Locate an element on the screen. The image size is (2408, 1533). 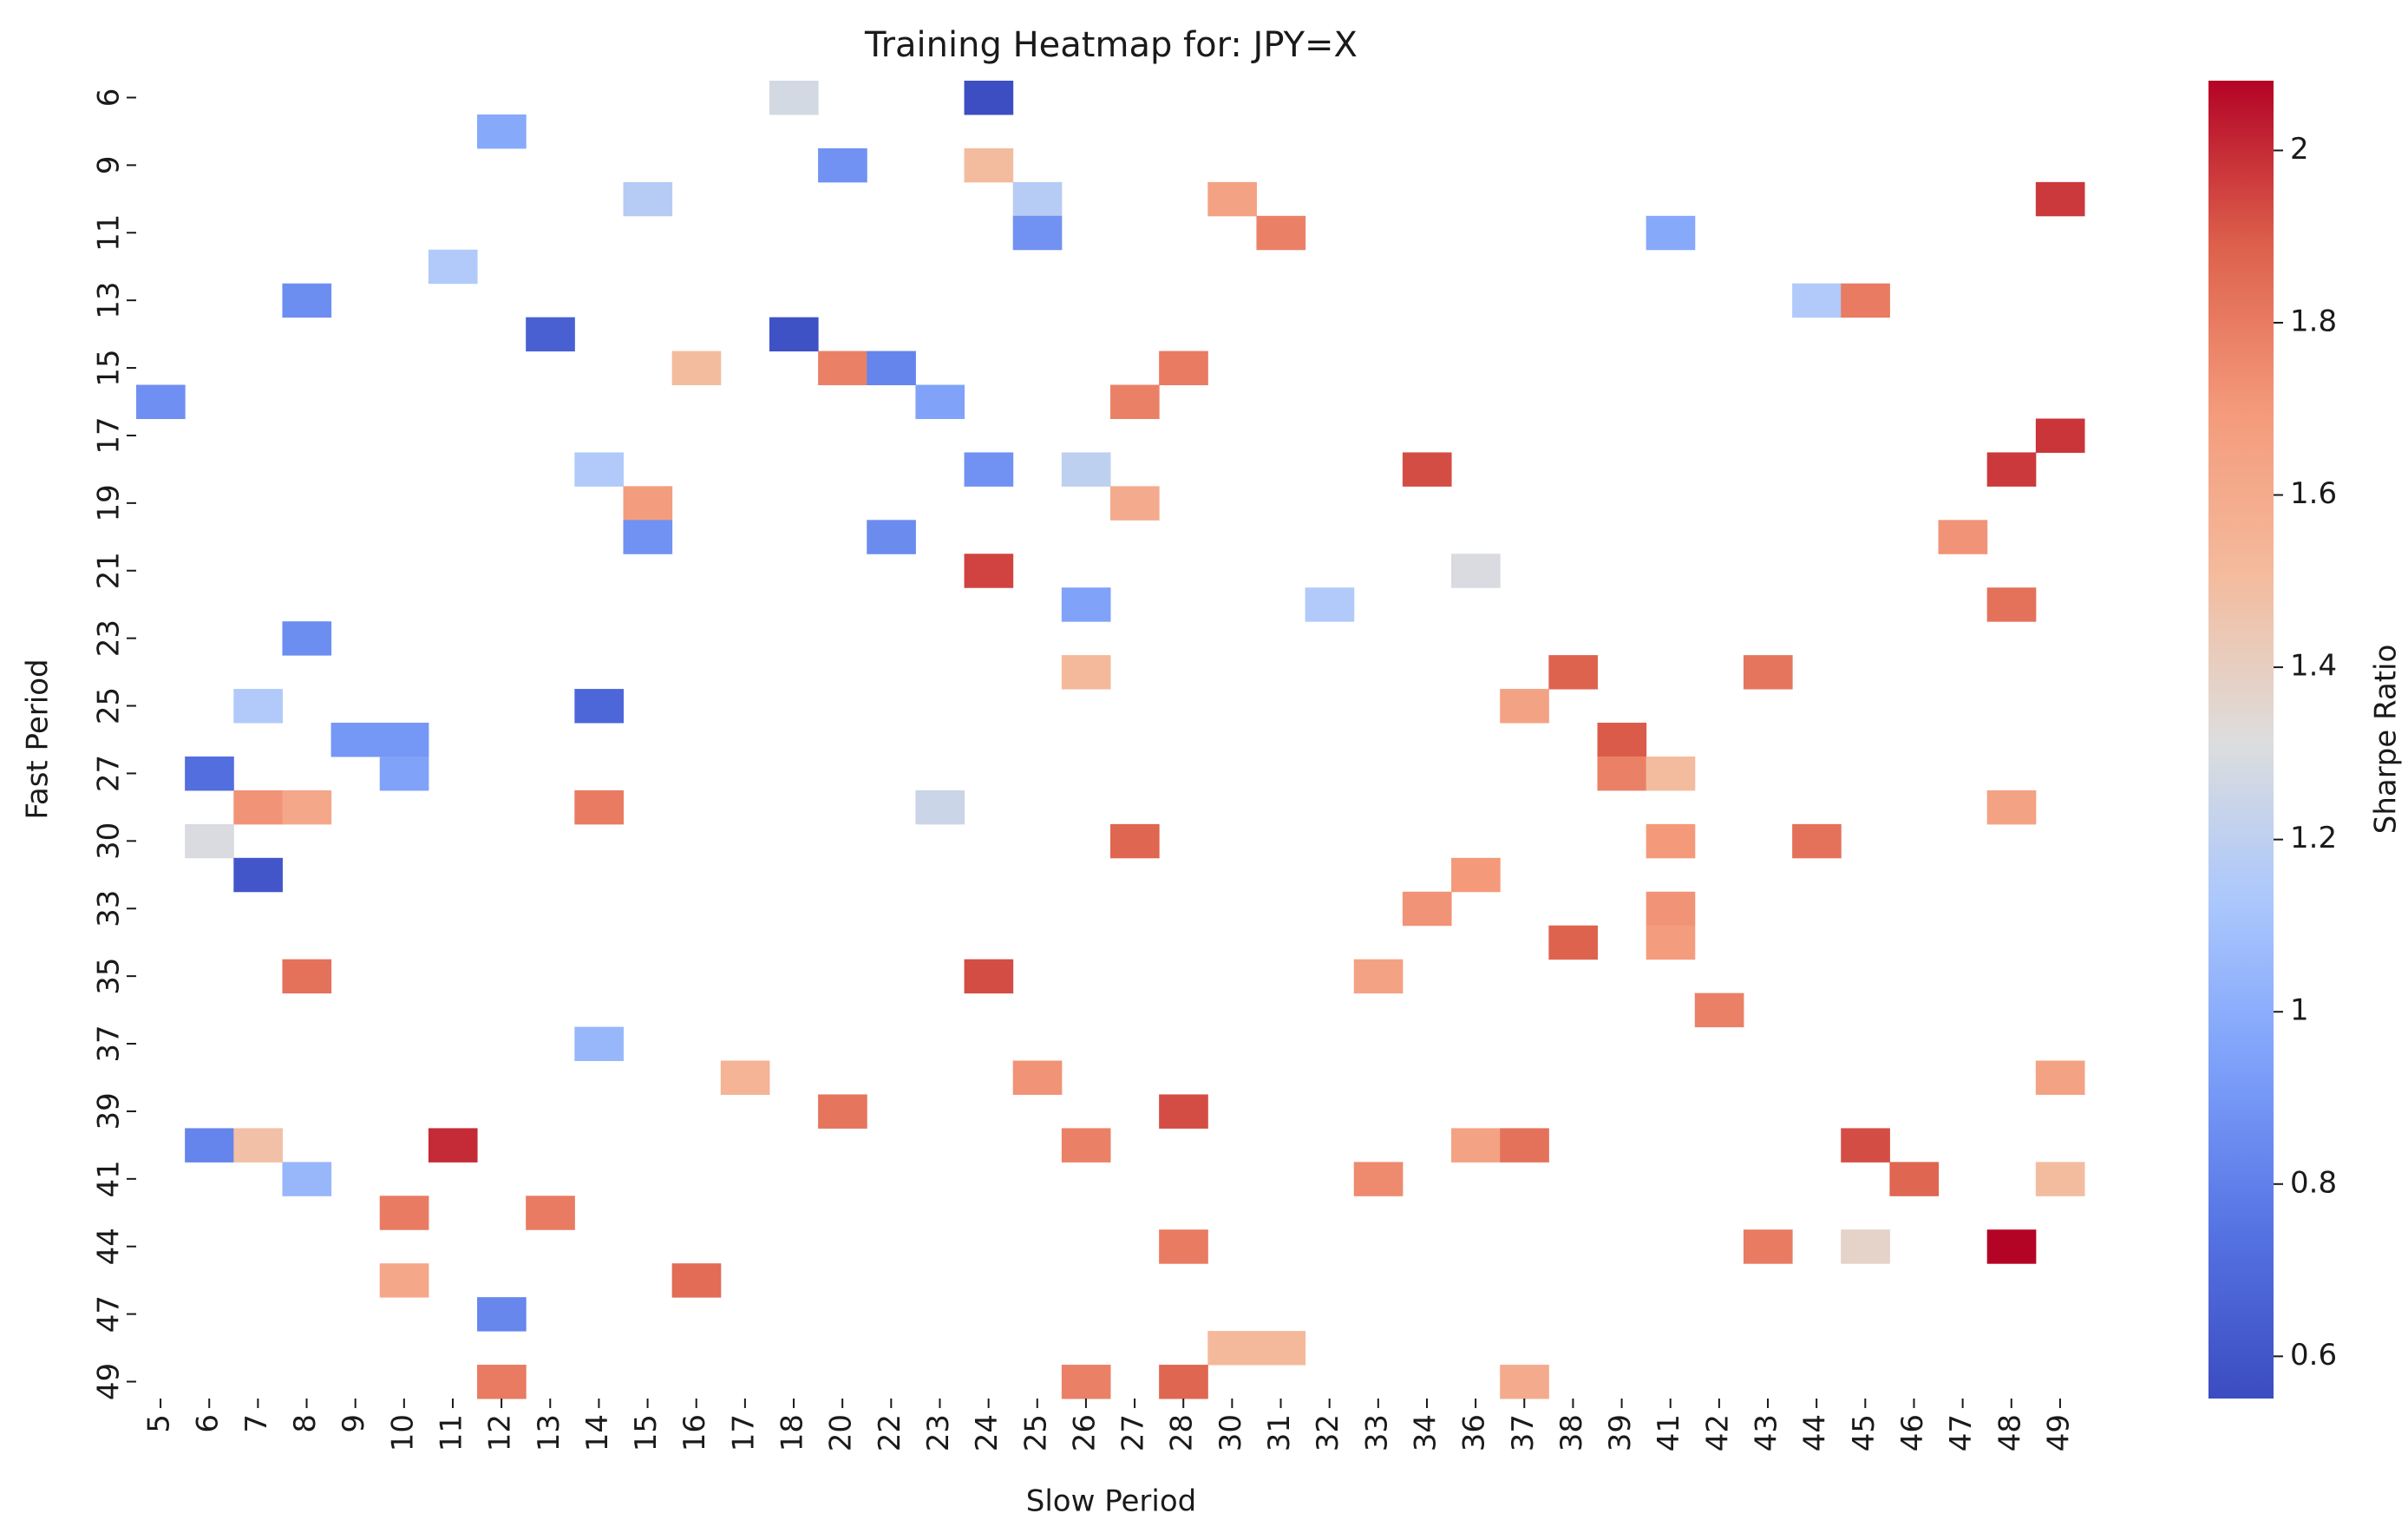
colorbar-tick-label: 0.6 is located at coordinates (2313, 1355).